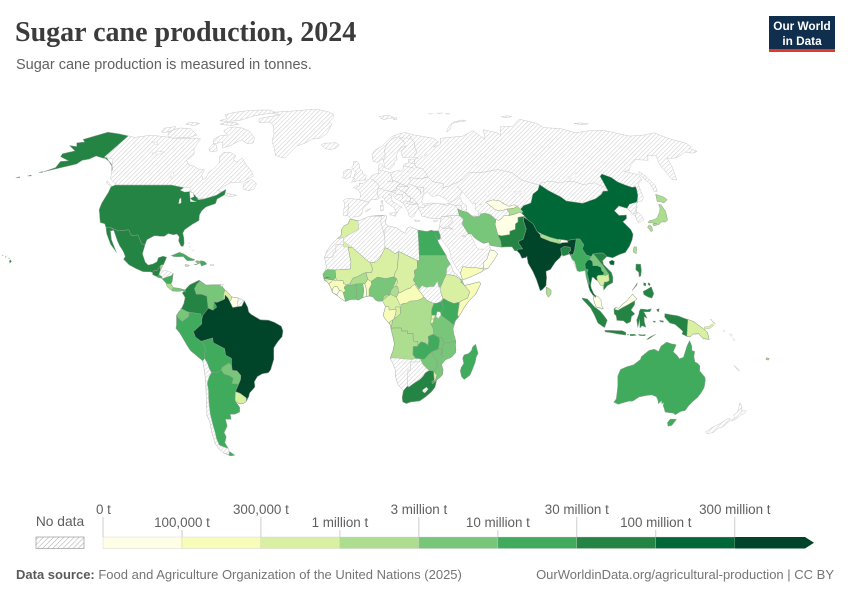 The width and height of the screenshot is (850, 600). What do you see at coordinates (340, 522) in the screenshot?
I see `svg-text: 1 million t` at bounding box center [340, 522].